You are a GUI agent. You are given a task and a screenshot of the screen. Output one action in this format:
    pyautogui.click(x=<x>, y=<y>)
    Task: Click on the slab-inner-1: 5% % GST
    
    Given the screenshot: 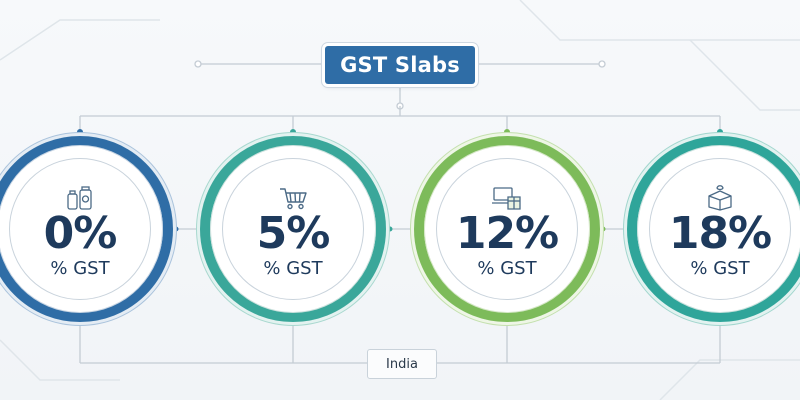 What is the action you would take?
    pyautogui.click(x=293, y=229)
    